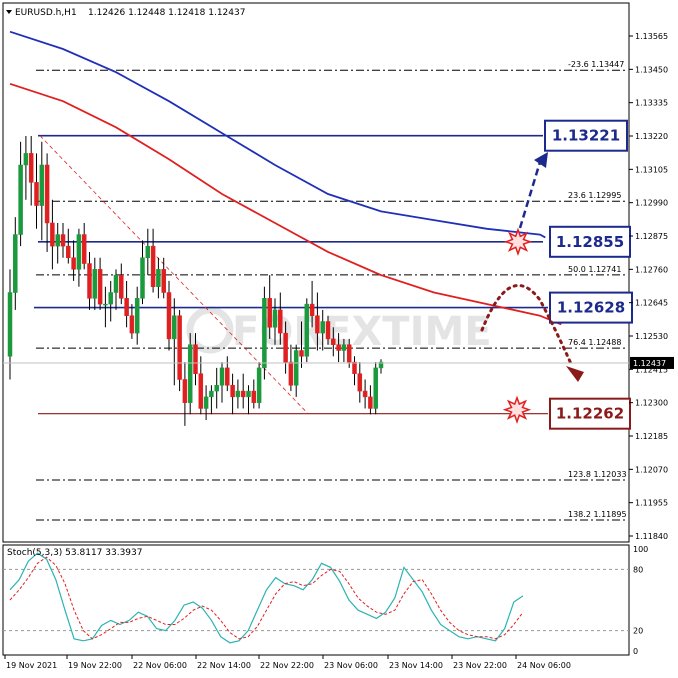 This screenshot has height=678, width=678. What do you see at coordinates (651, 336) in the screenshot?
I see `price-label: 1.12530` at bounding box center [651, 336].